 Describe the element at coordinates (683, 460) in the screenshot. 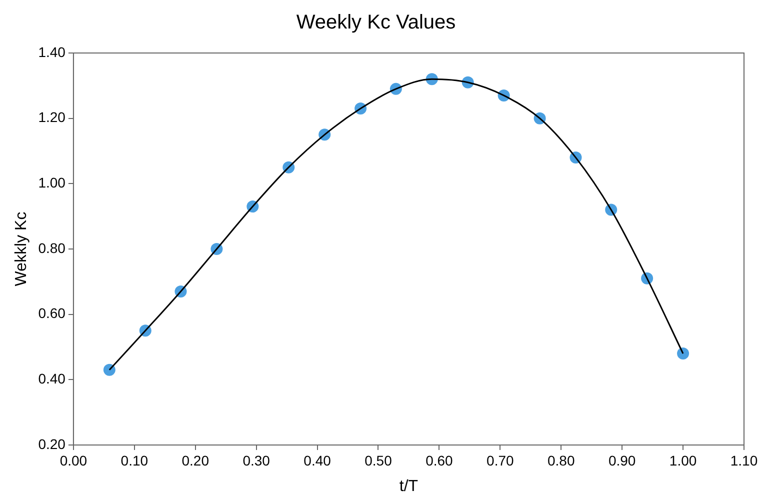

I see `x-tick-label: 1.00` at that location.